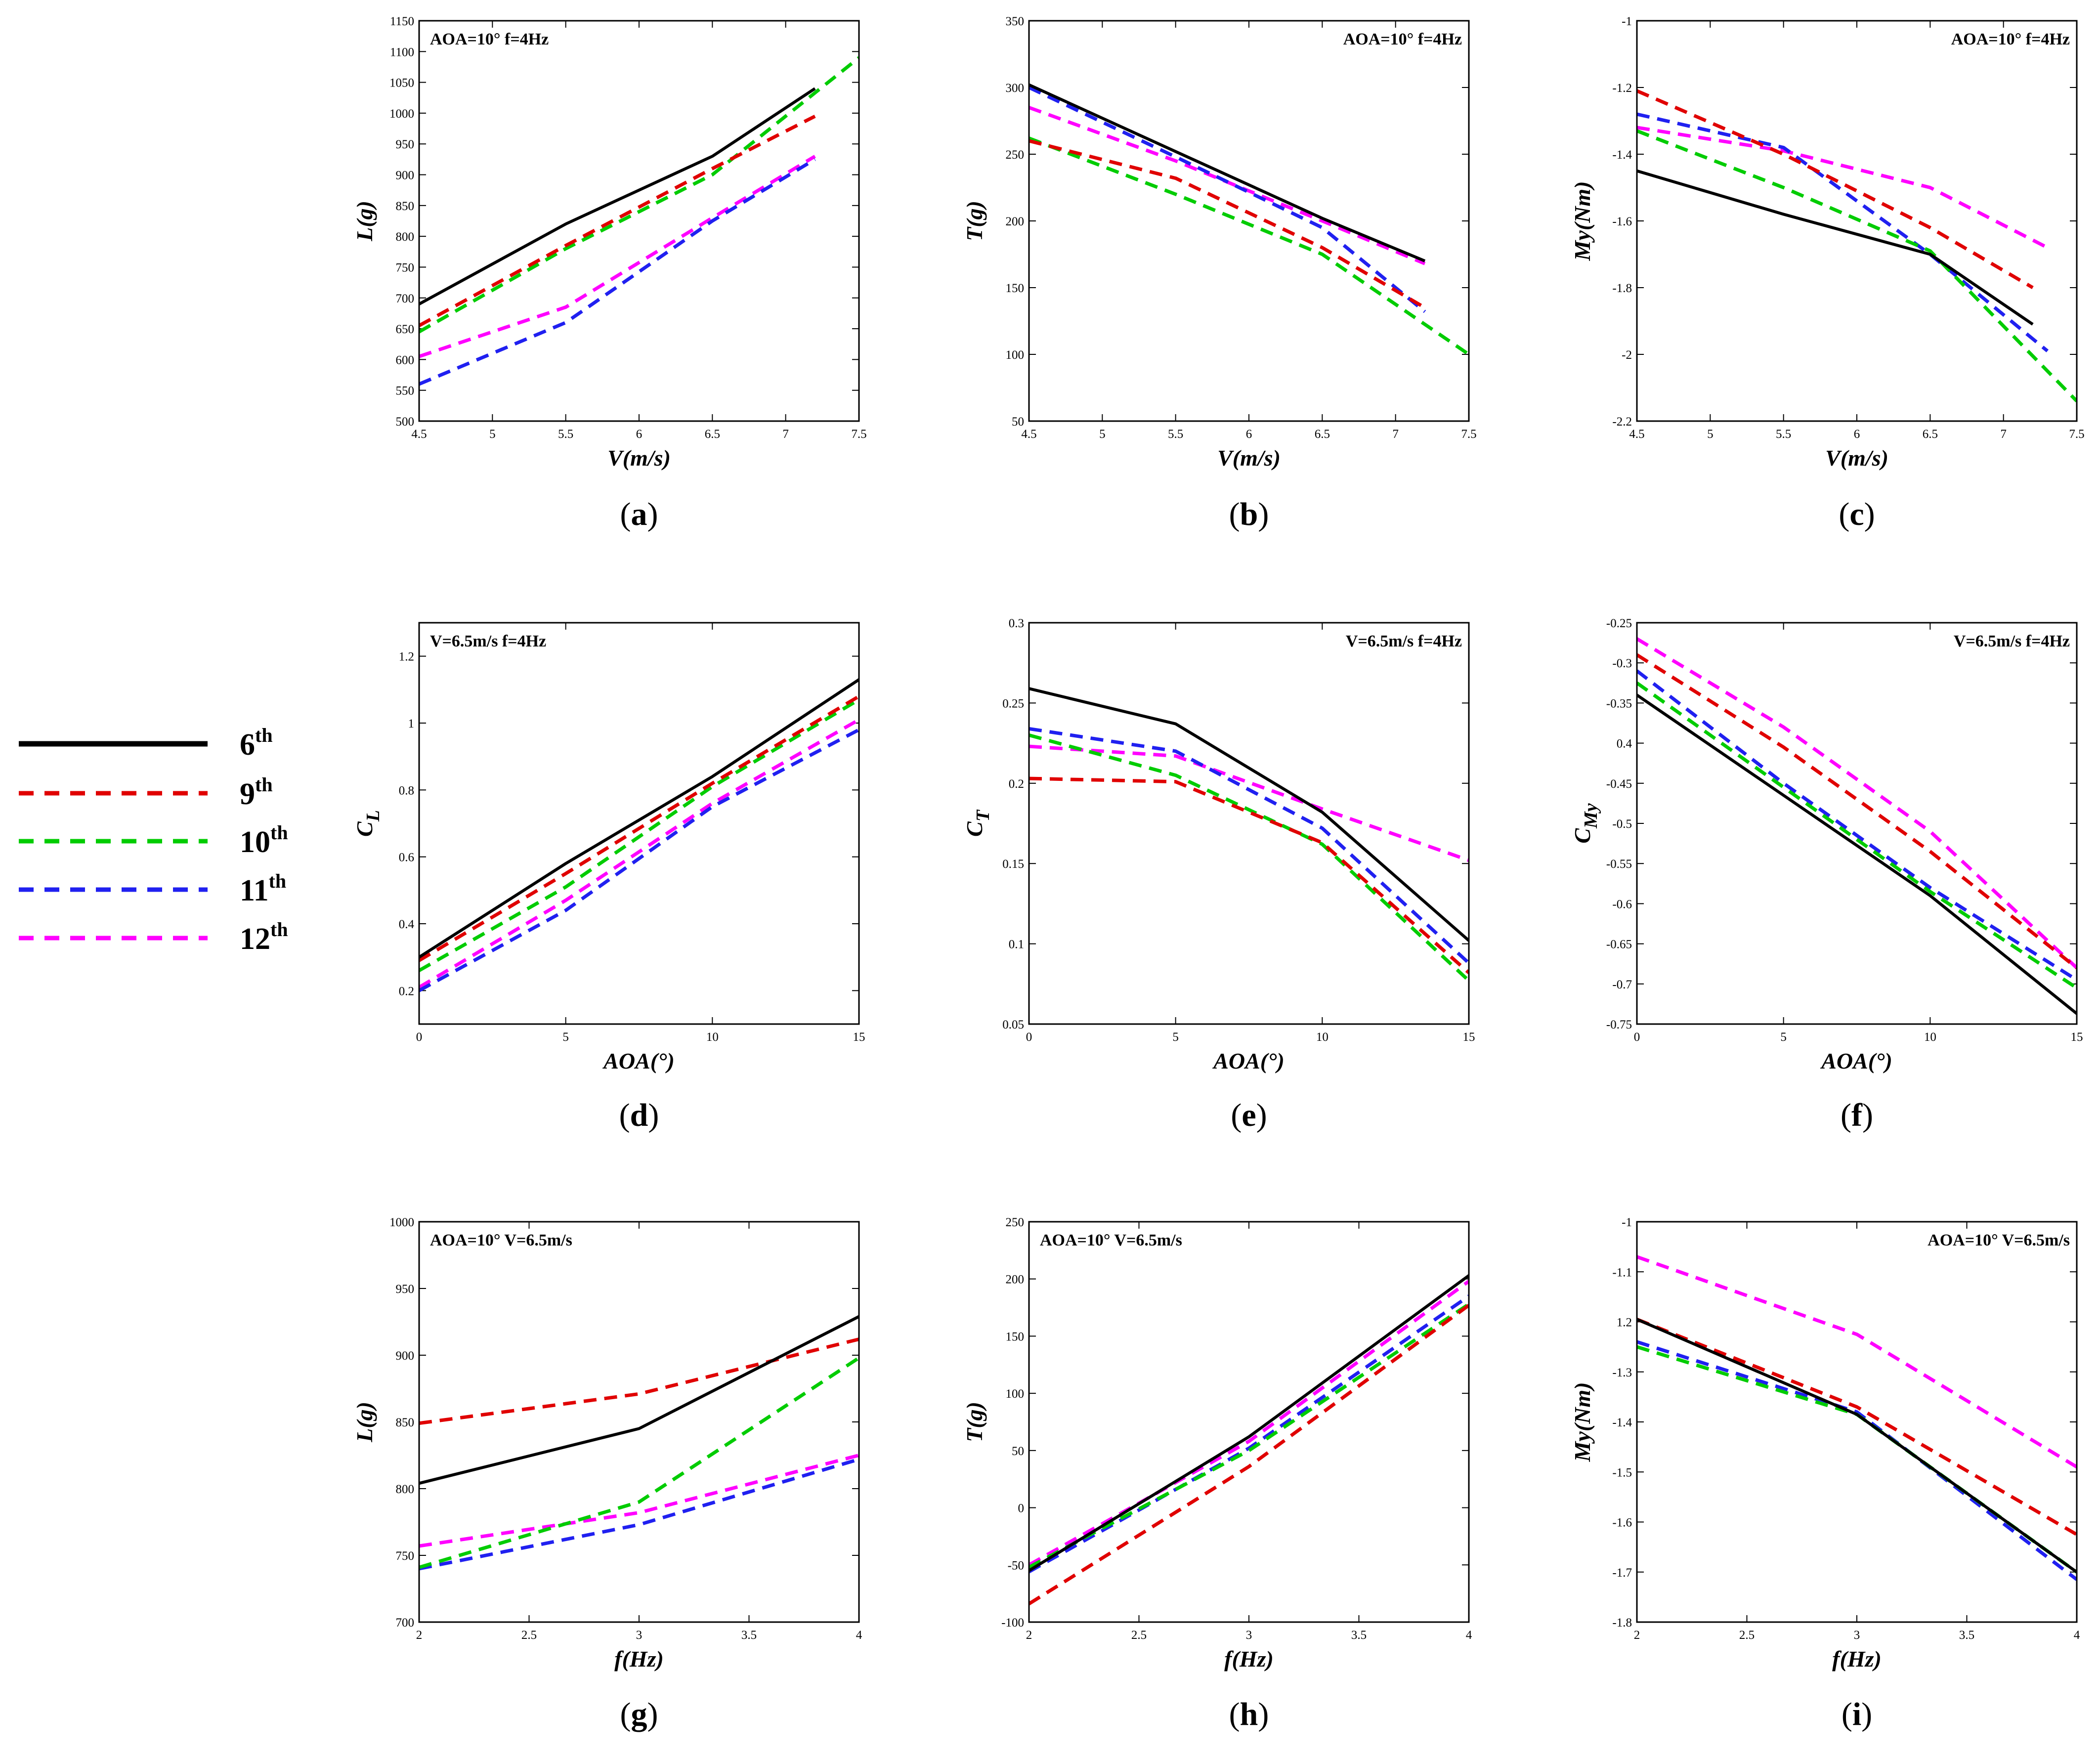 Image resolution: width=2100 pixels, height=1758 pixels. I want to click on y-tick-label: 700, so click(405, 1622).